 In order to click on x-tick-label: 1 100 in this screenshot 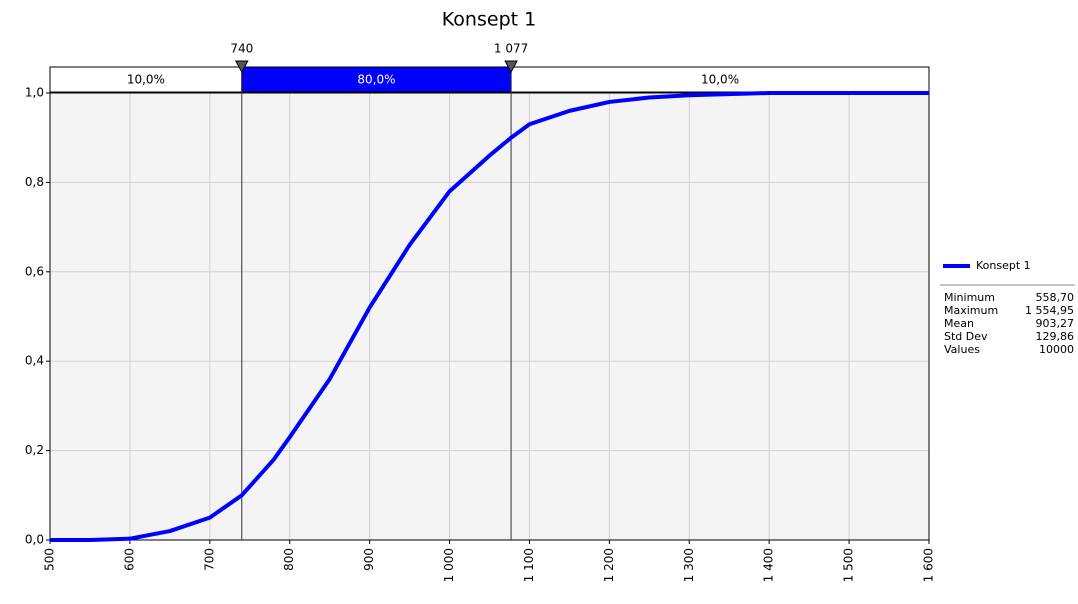, I will do `click(529, 565)`.